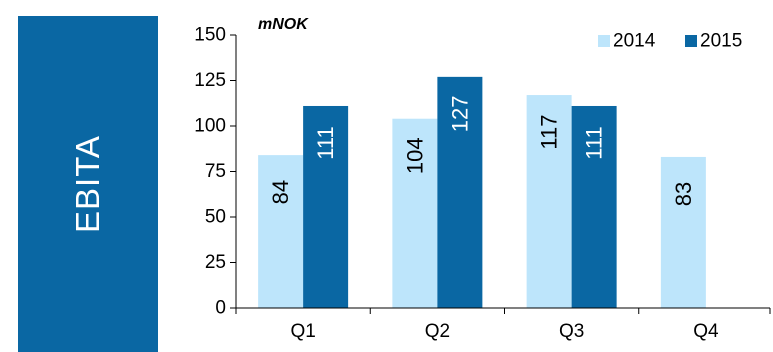 The height and width of the screenshot is (352, 773). Describe the element at coordinates (706, 331) in the screenshot. I see `x-tick-label-q4: Q4` at that location.